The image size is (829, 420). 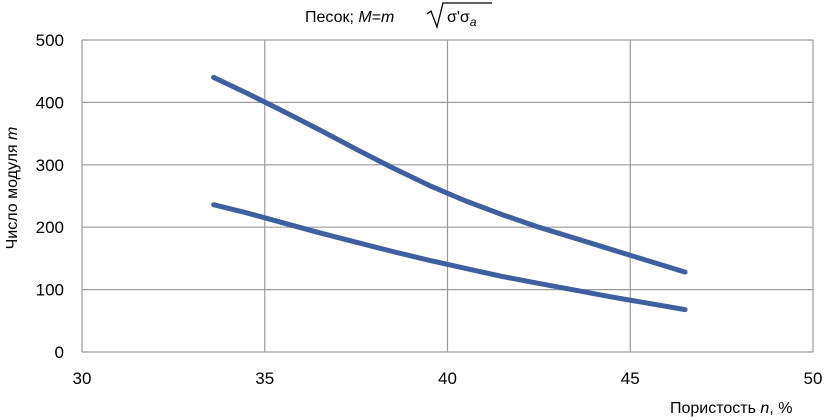 I want to click on y-tick-label-3: 300, so click(x=50, y=165).